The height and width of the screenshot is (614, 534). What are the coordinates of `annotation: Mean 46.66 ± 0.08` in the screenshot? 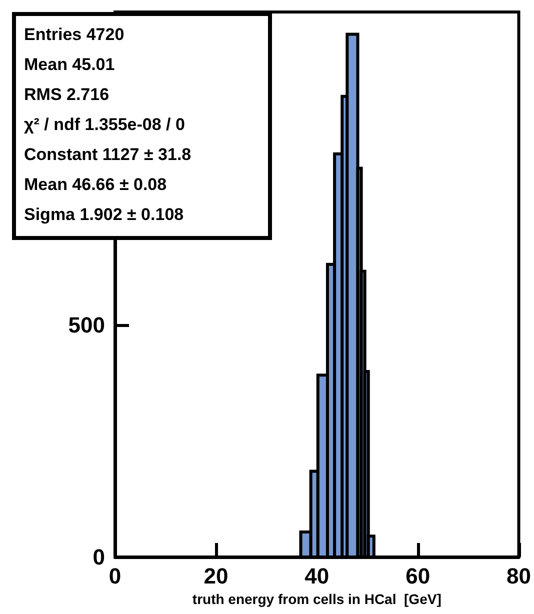 It's located at (95, 185).